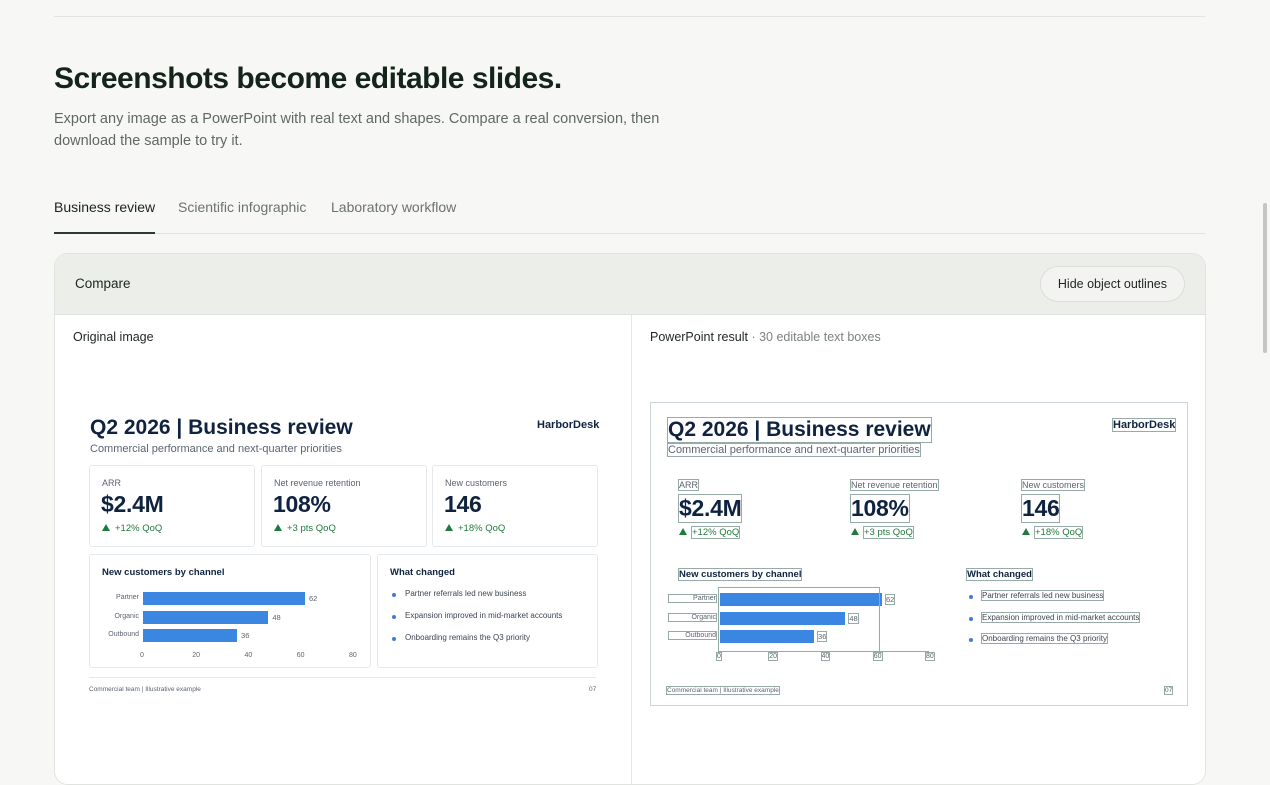 This screenshot has width=1270, height=785. I want to click on original-image-label: Original image, so click(113, 337).